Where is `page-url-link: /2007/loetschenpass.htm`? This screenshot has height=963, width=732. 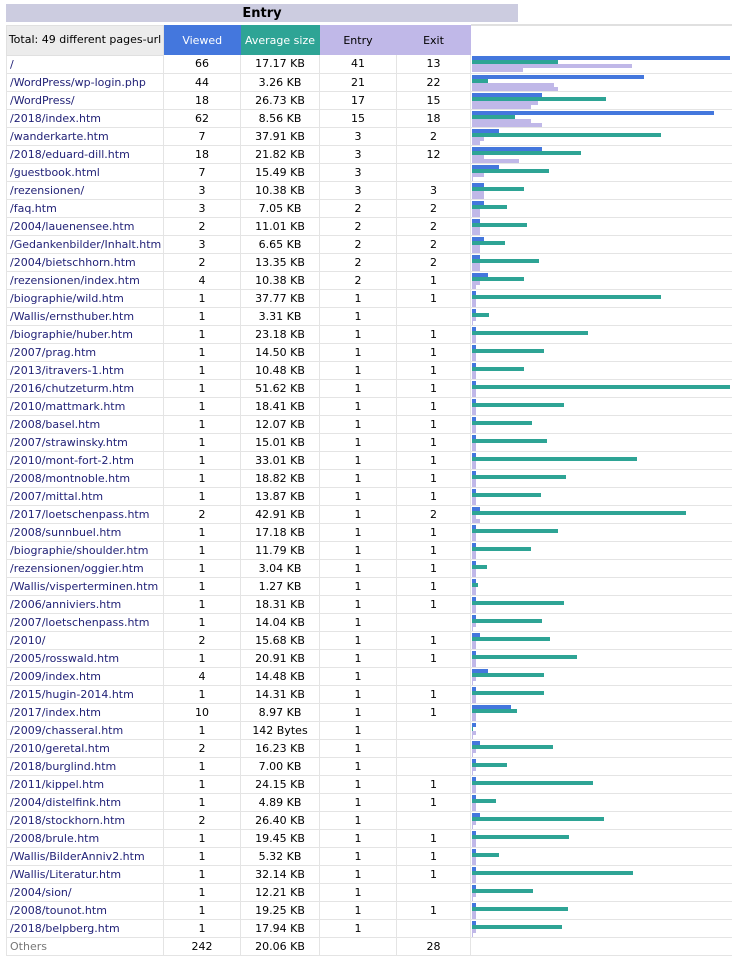
page-url-link: /2007/loetschenpass.htm is located at coordinates (85, 622).